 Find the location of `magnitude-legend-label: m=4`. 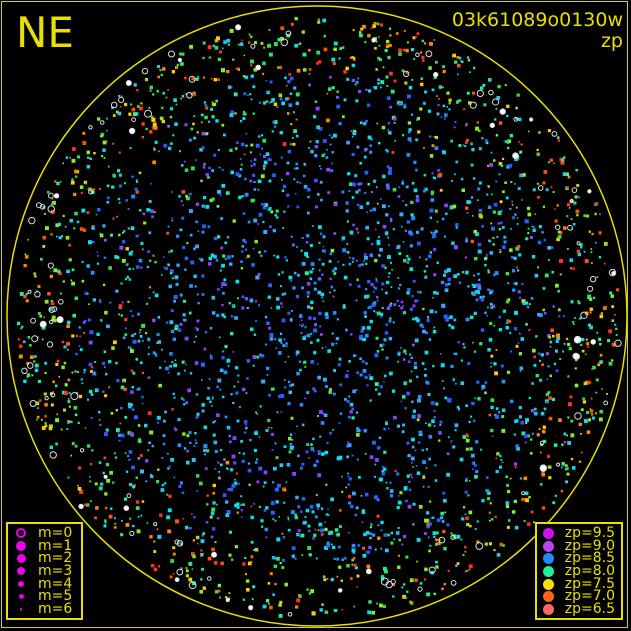

magnitude-legend-label: m=4 is located at coordinates (55, 583).